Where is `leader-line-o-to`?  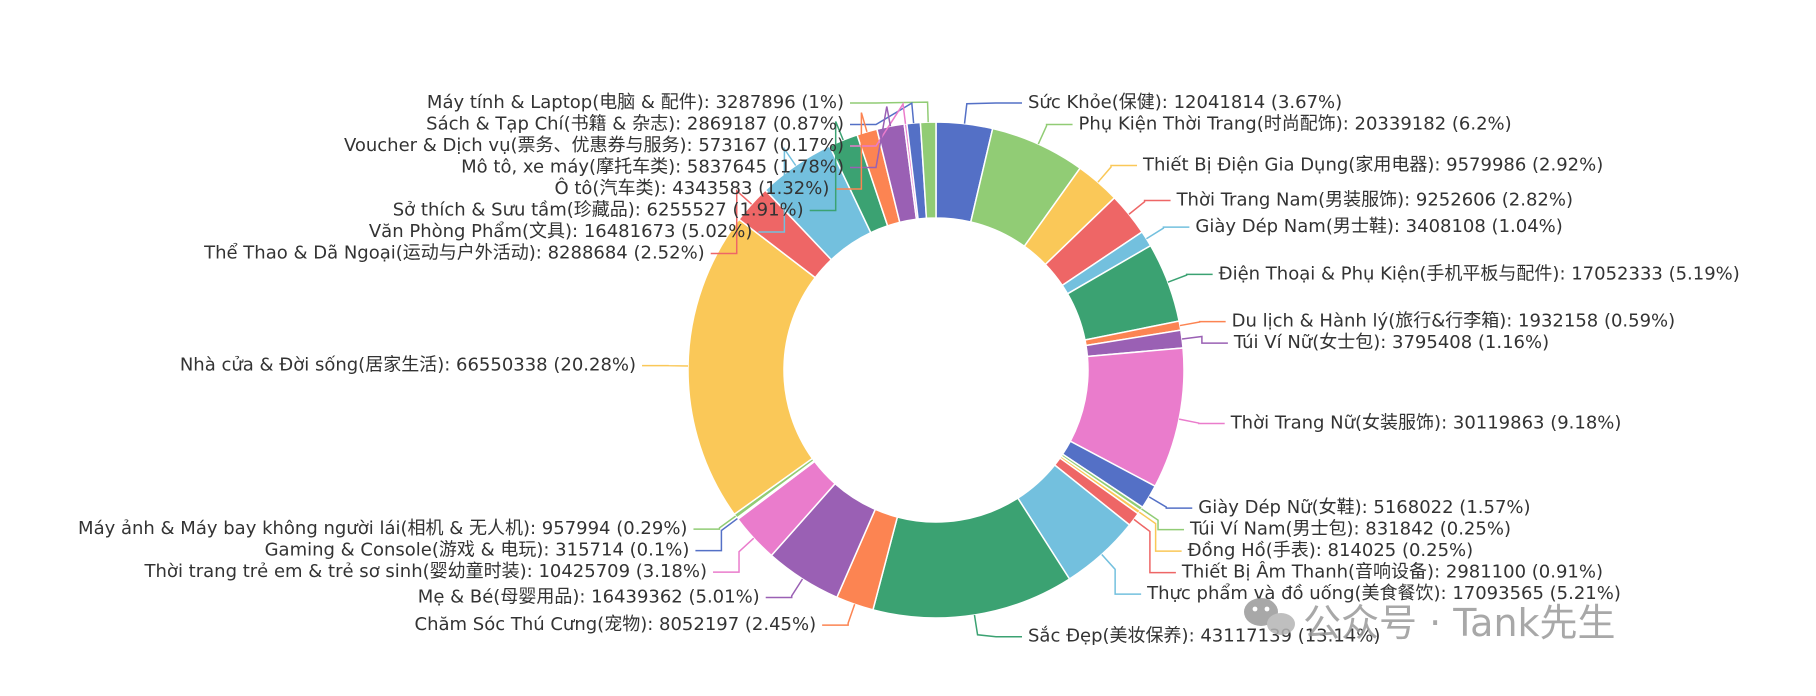
leader-line-o-to is located at coordinates (851, 151).